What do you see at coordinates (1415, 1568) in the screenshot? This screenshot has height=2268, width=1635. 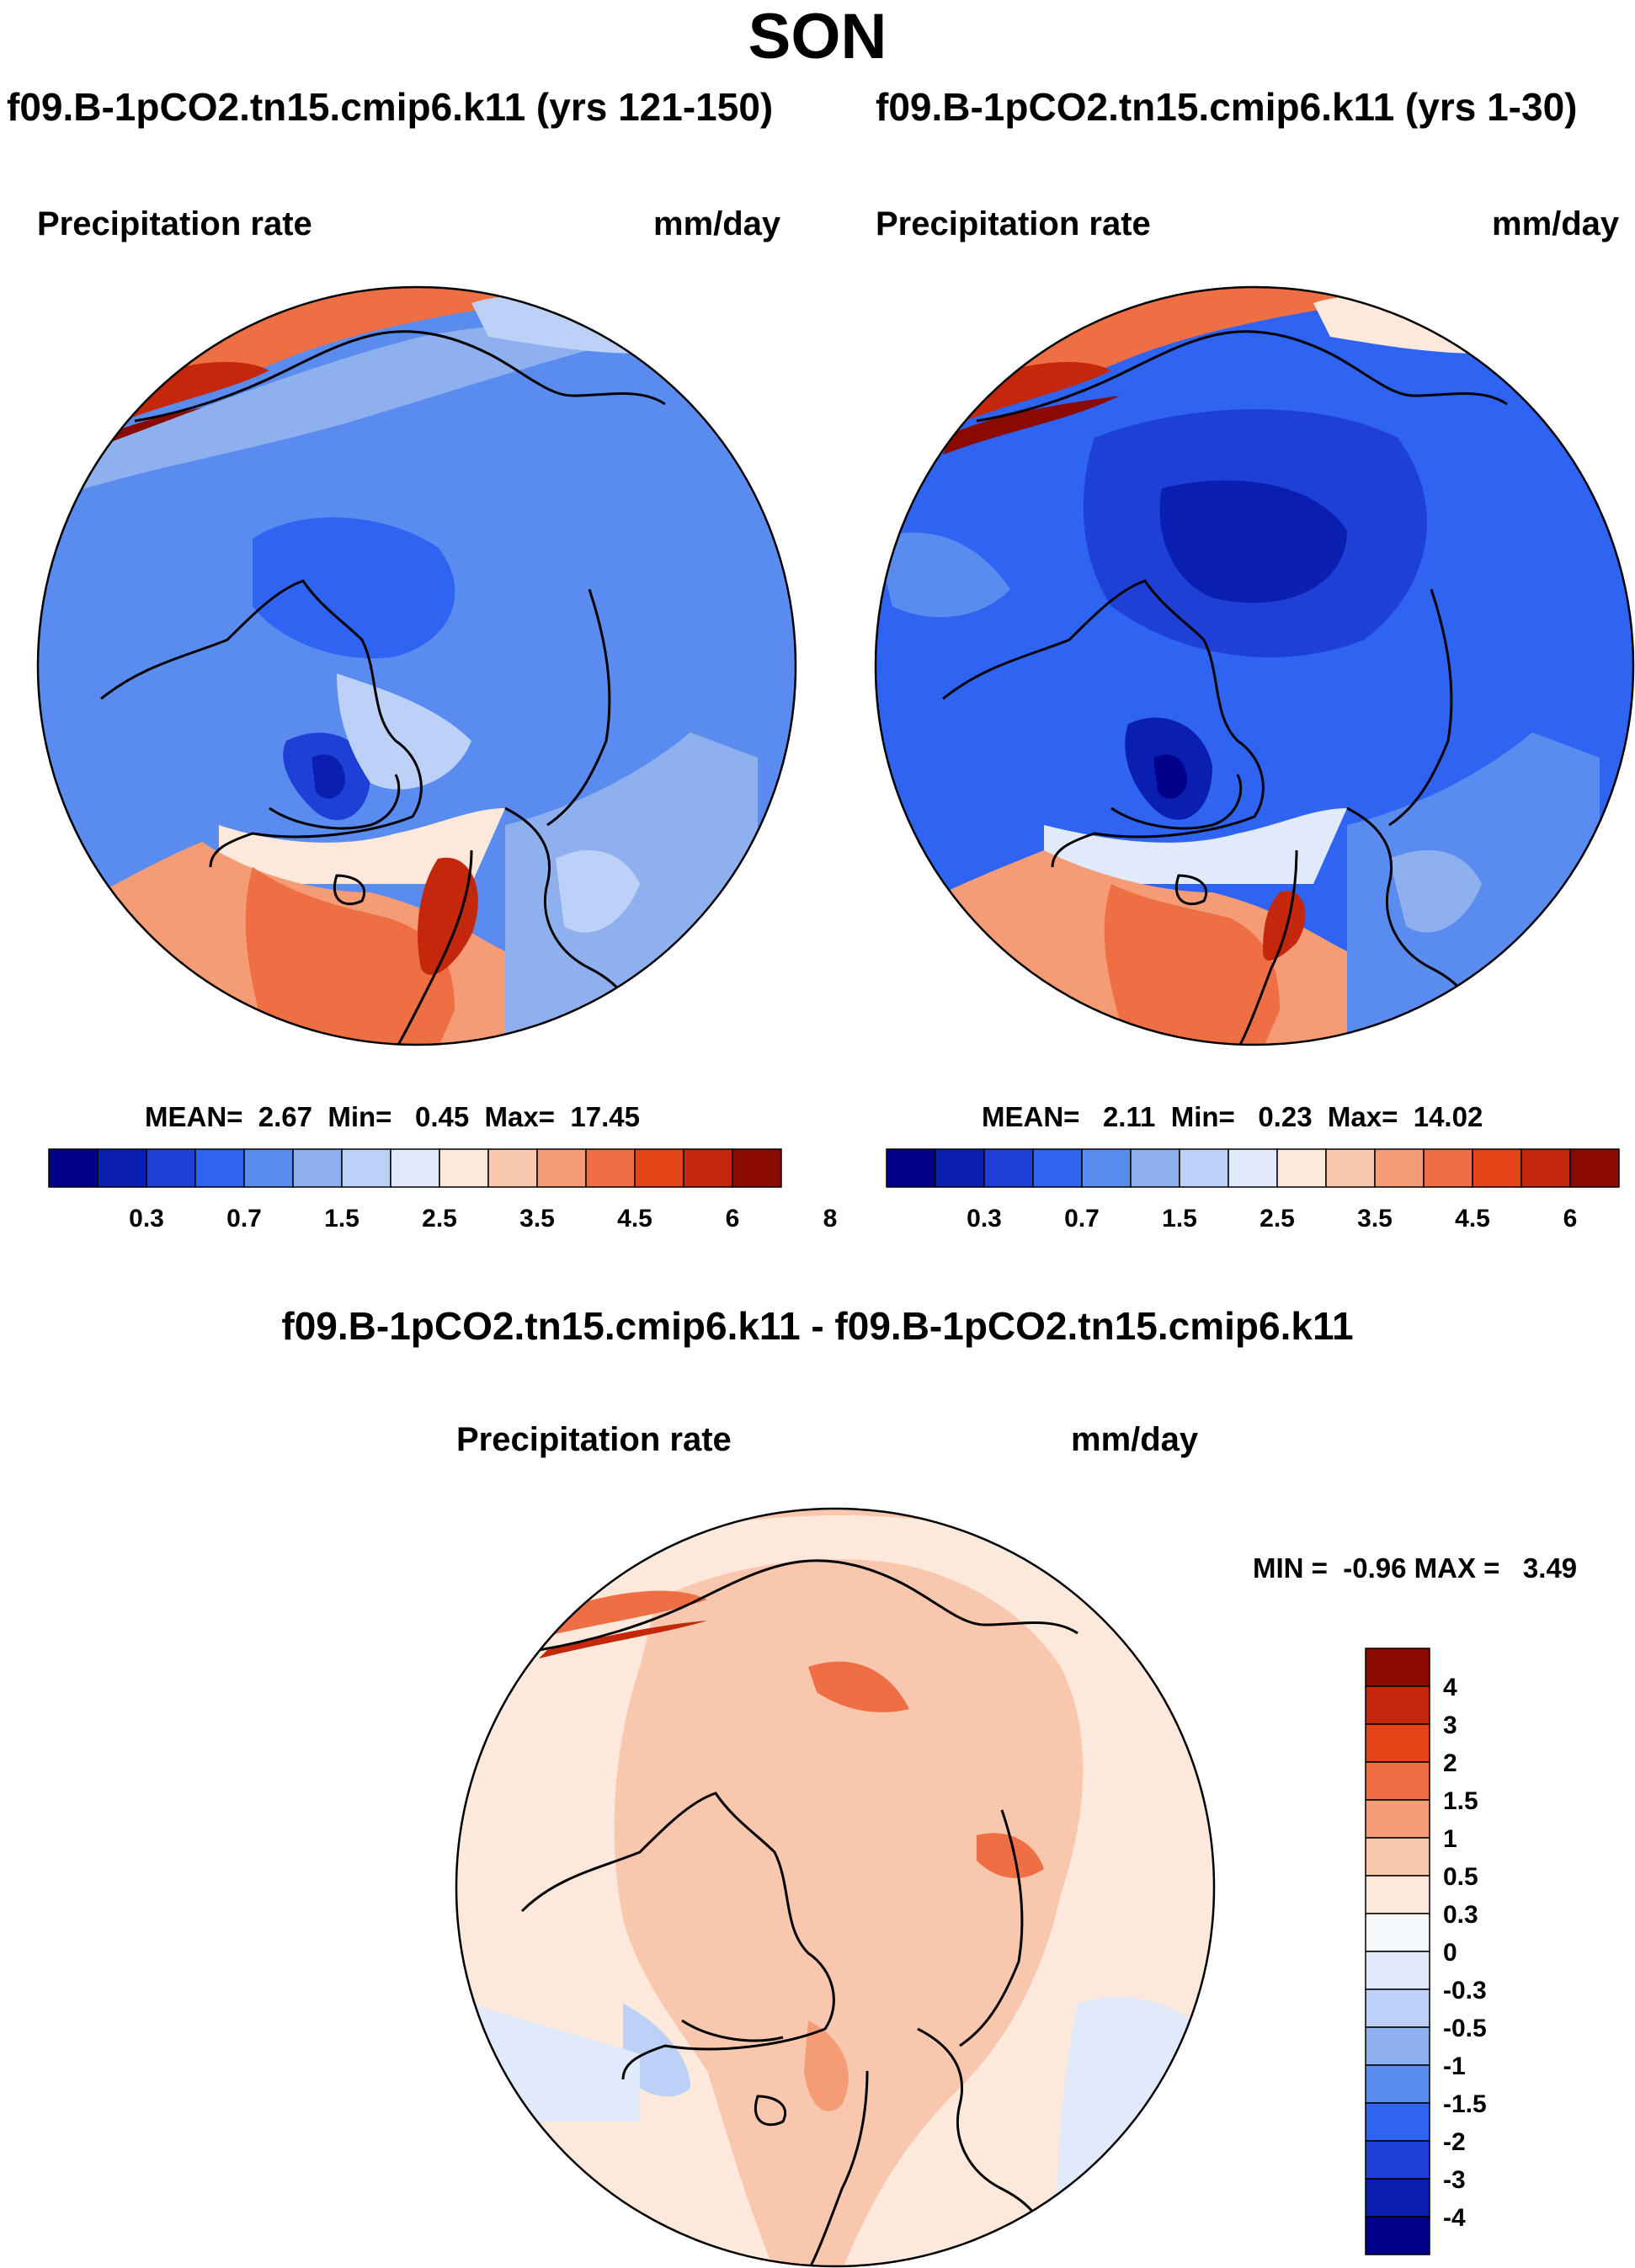 I see `diff-minmax: MIN = -0.96 MAX = 3.49` at bounding box center [1415, 1568].